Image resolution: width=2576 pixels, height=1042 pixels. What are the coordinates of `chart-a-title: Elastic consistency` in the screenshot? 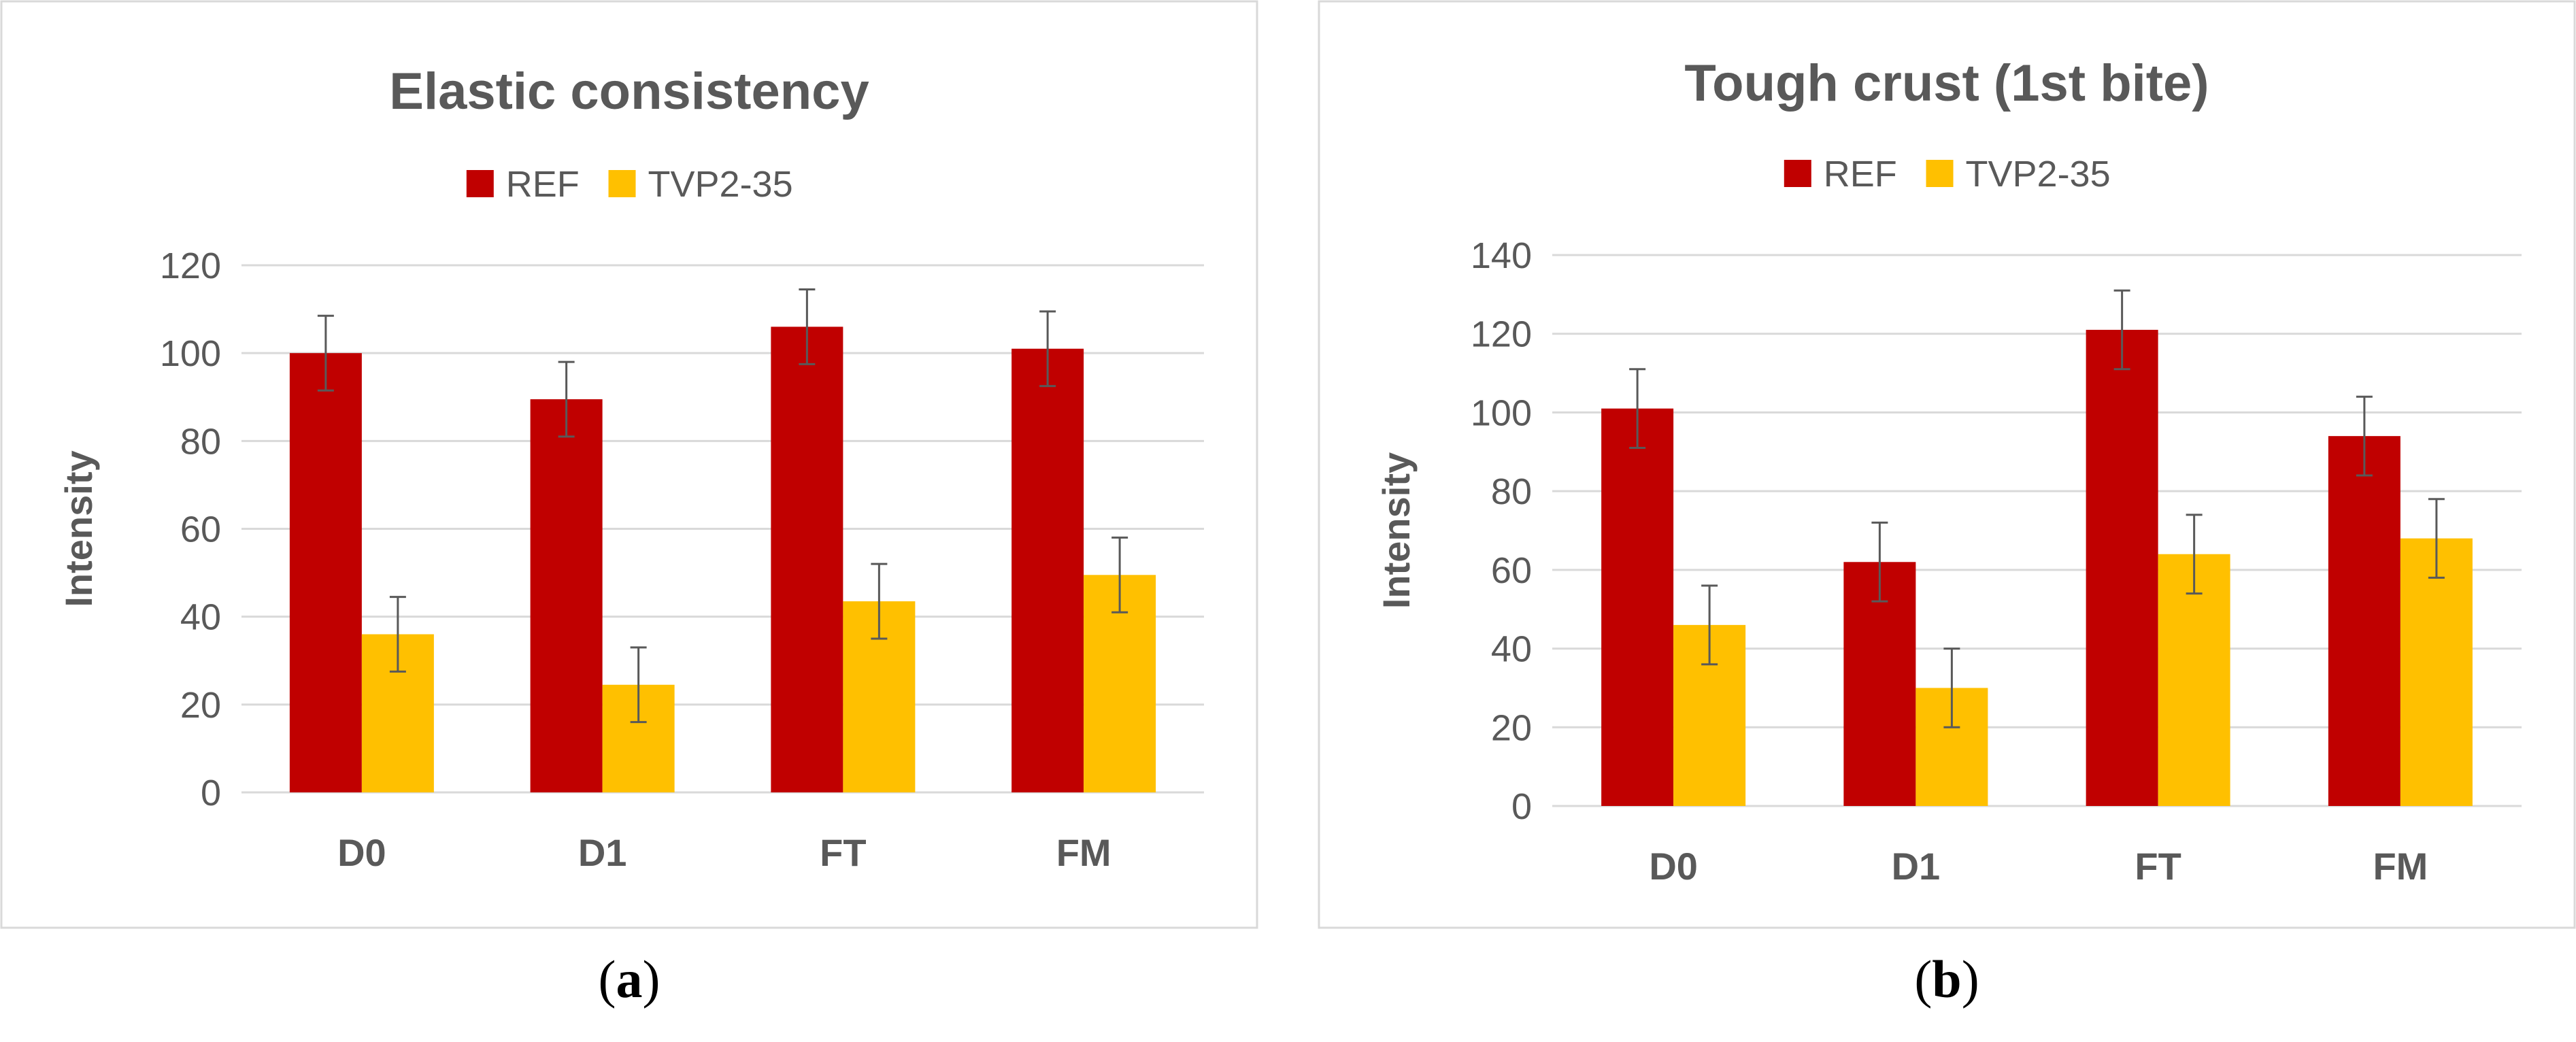 It's located at (629, 91).